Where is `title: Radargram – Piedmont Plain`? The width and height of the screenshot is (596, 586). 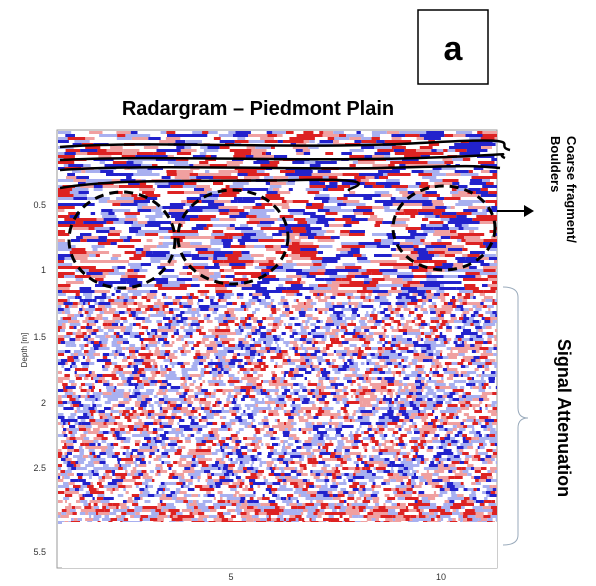 title: Radargram – Piedmont Plain is located at coordinates (258, 109).